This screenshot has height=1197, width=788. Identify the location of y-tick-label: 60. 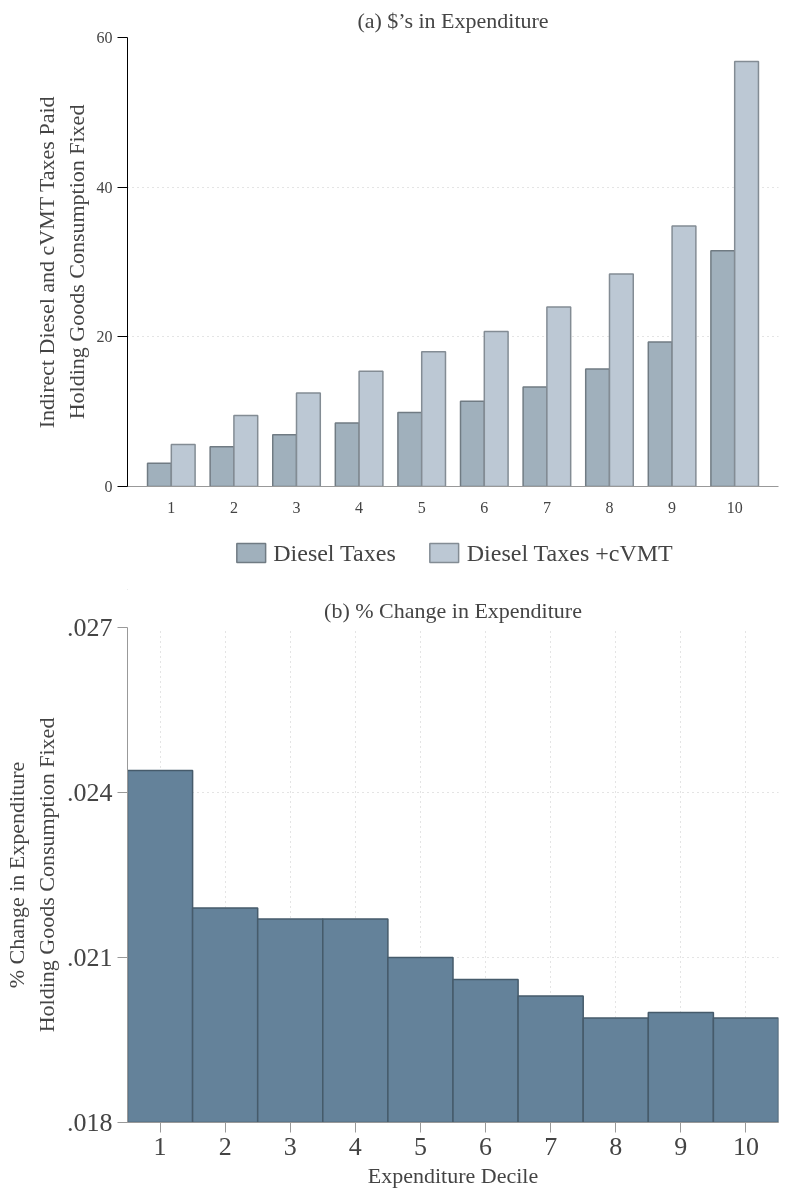
(104, 37).